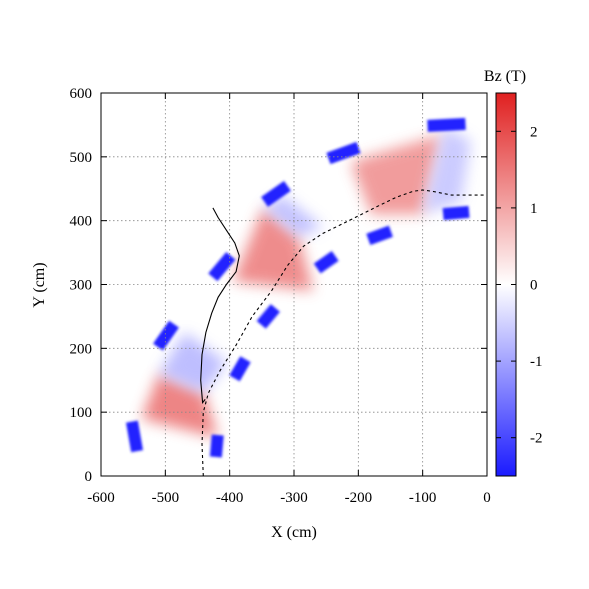 The height and width of the screenshot is (589, 589). What do you see at coordinates (81, 413) in the screenshot?
I see `y-tick-label: 100` at bounding box center [81, 413].